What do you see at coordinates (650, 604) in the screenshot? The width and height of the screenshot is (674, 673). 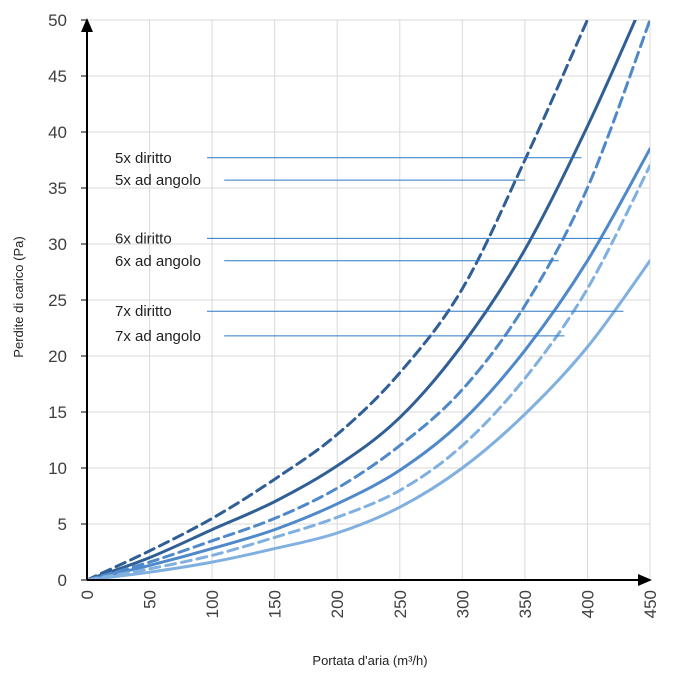 I see `x-tick-label-450: 450` at bounding box center [650, 604].